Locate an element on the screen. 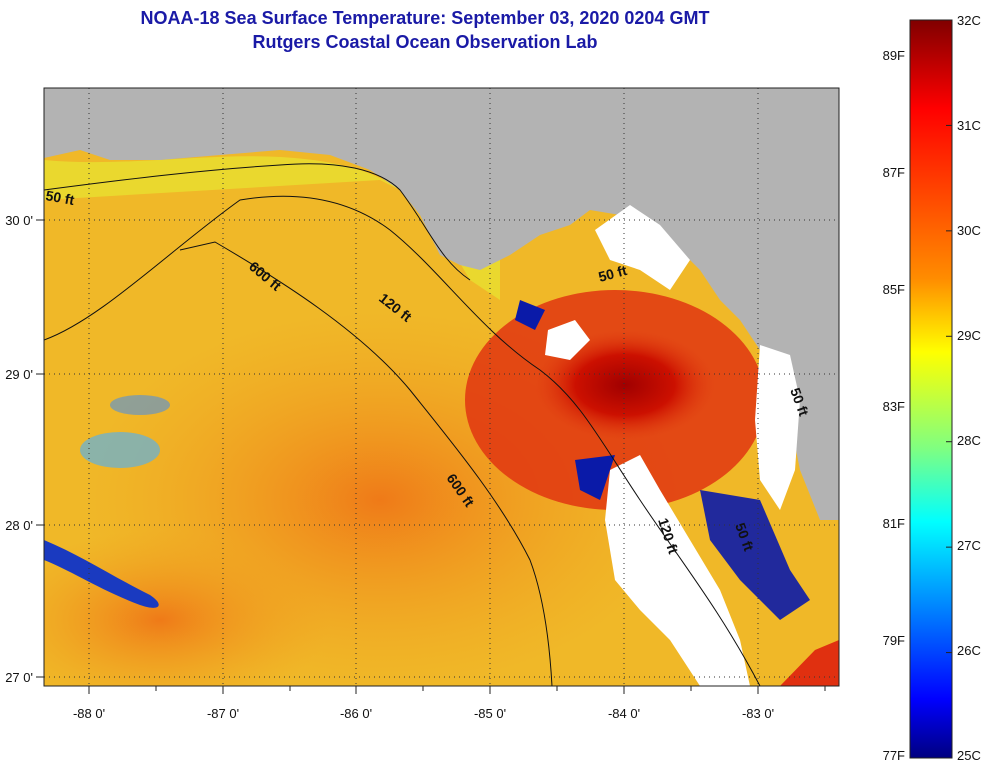  lon-tick: -83 0' is located at coordinates (758, 713).